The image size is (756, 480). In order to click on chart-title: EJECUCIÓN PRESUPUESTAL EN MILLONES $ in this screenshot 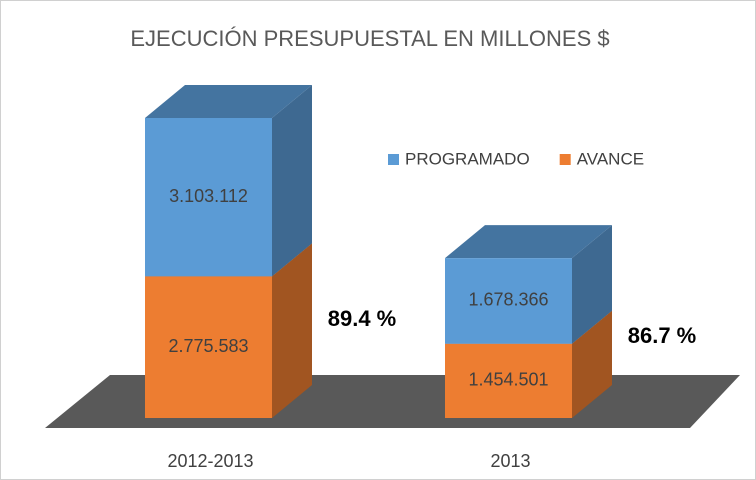, I will do `click(369, 38)`.